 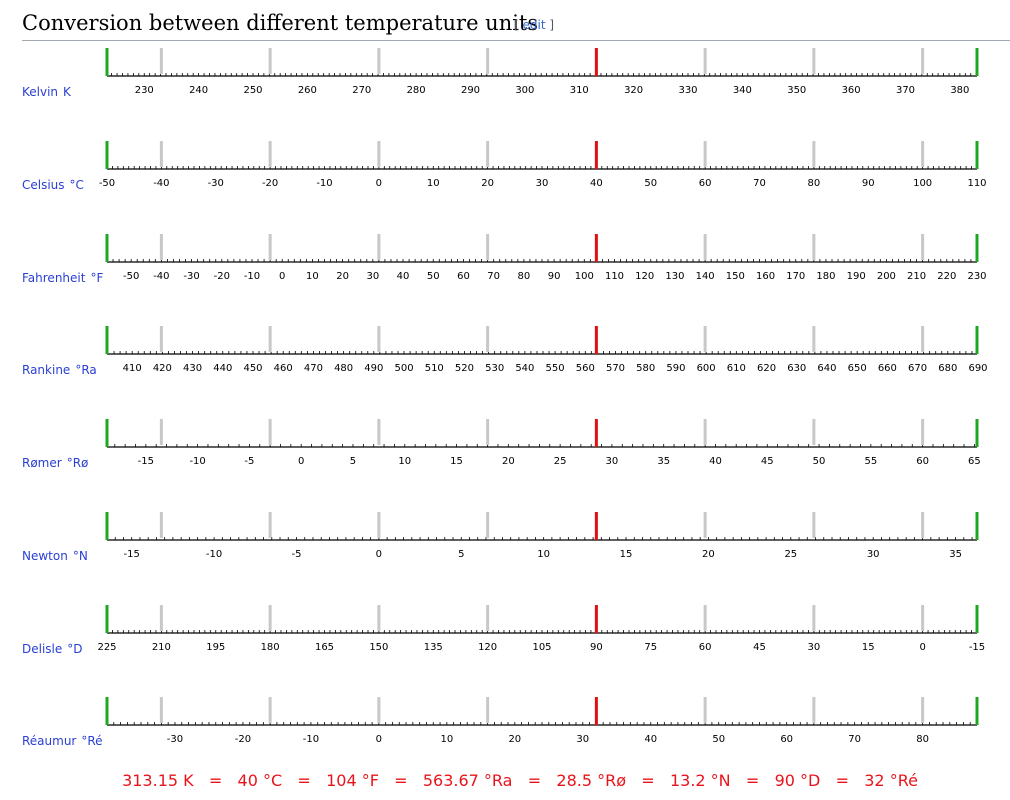 What do you see at coordinates (42, 463) in the screenshot?
I see `unit-name: Rømer` at bounding box center [42, 463].